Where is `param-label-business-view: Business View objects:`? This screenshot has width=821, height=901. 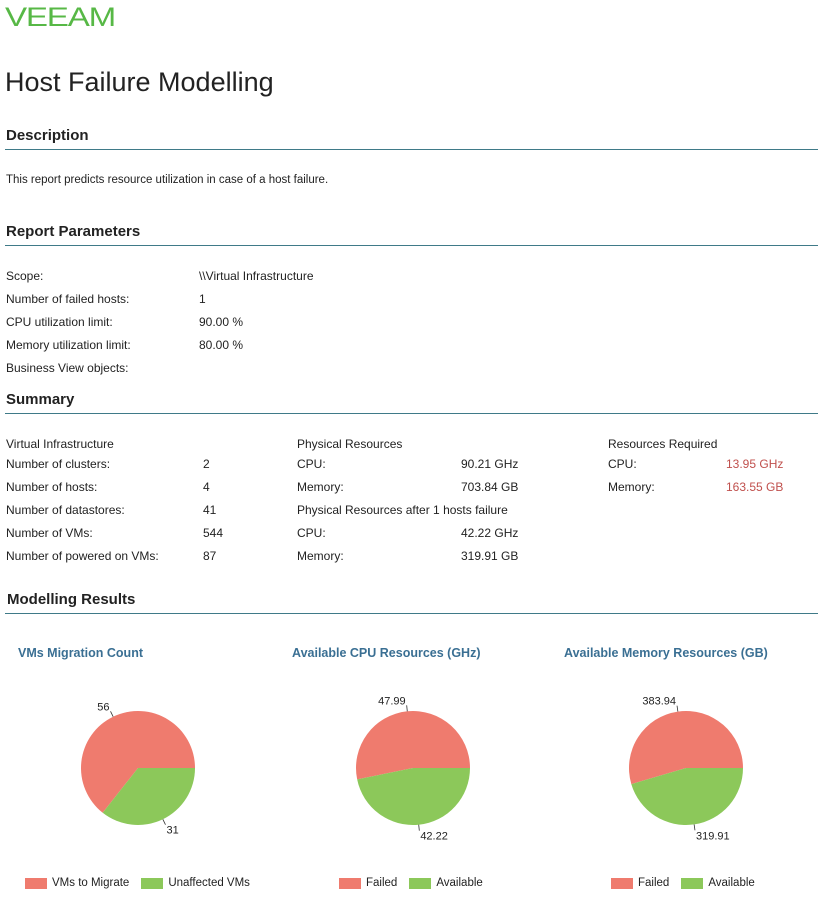 param-label-business-view: Business View objects: is located at coordinates (67, 368).